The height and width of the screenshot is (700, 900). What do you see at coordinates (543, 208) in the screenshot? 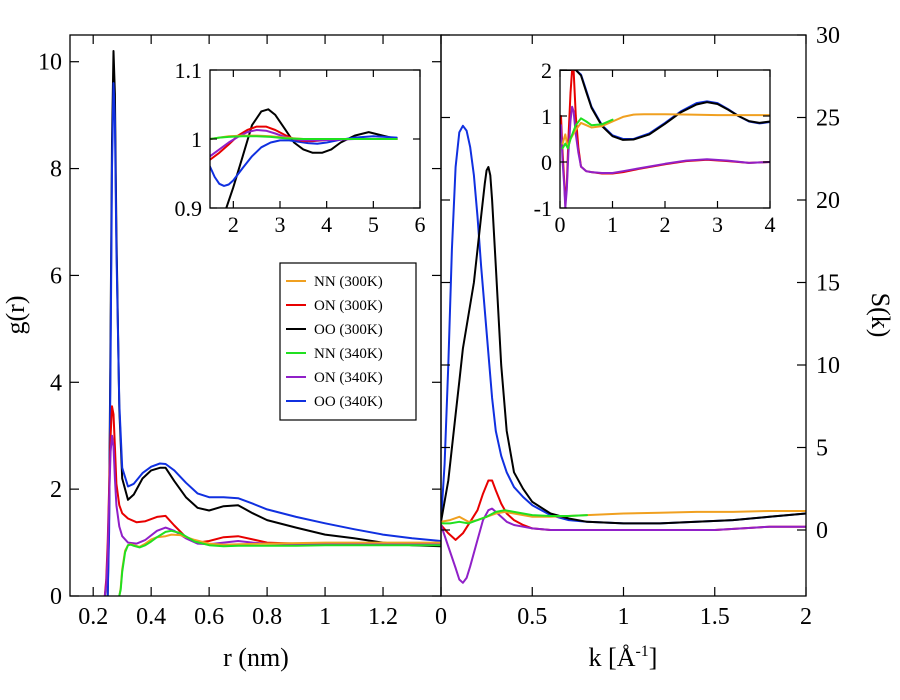
I see `sk-inset-ytick-label: -1` at bounding box center [543, 208].